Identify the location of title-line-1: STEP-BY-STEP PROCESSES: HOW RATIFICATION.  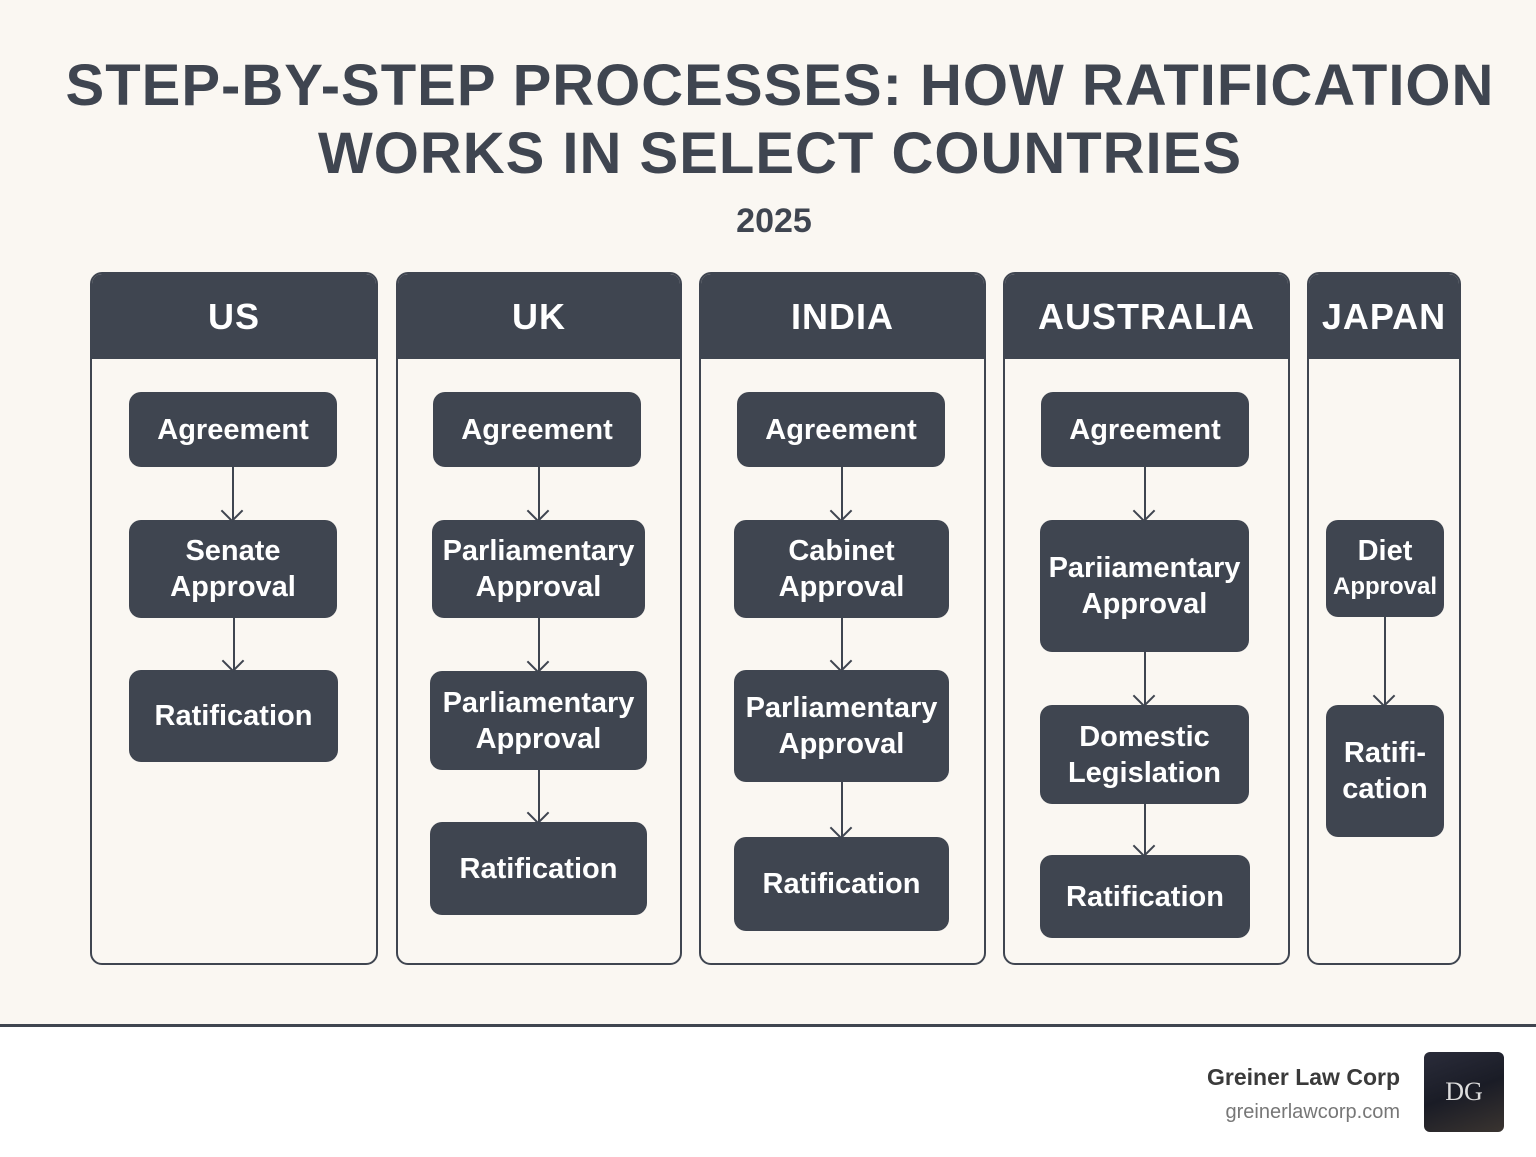
(780, 85).